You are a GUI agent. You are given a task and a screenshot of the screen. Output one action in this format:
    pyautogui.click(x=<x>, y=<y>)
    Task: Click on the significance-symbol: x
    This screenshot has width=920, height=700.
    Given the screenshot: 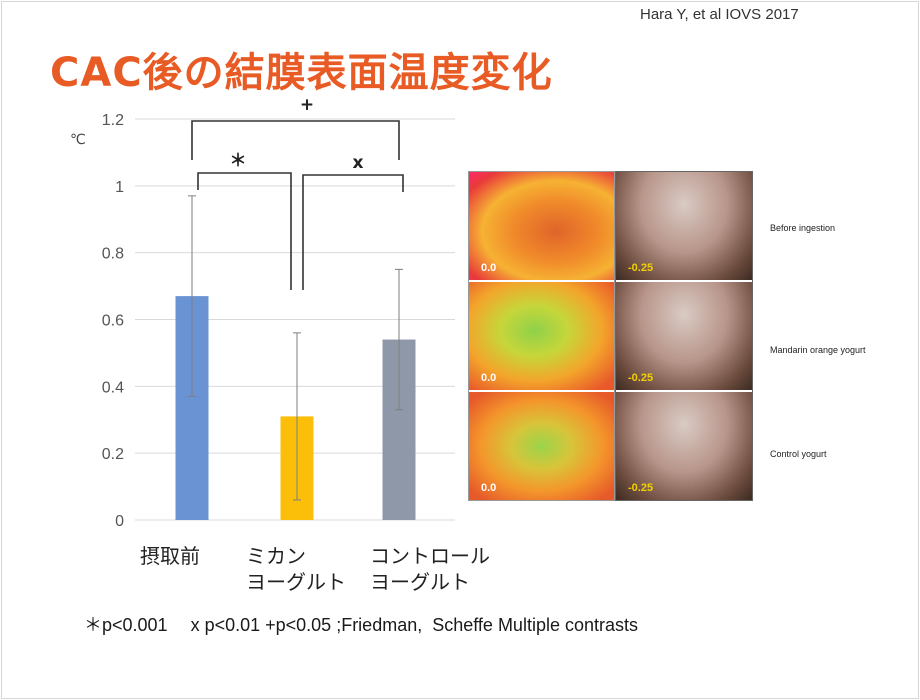 What is the action you would take?
    pyautogui.click(x=358, y=163)
    